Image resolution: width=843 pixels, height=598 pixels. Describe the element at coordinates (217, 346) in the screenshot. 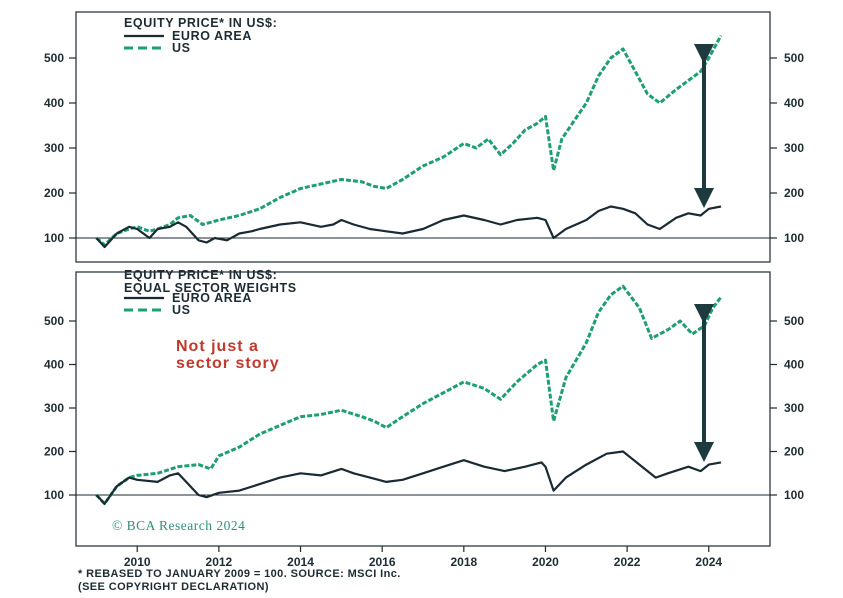

I see `annotation-line-1: Not just a` at that location.